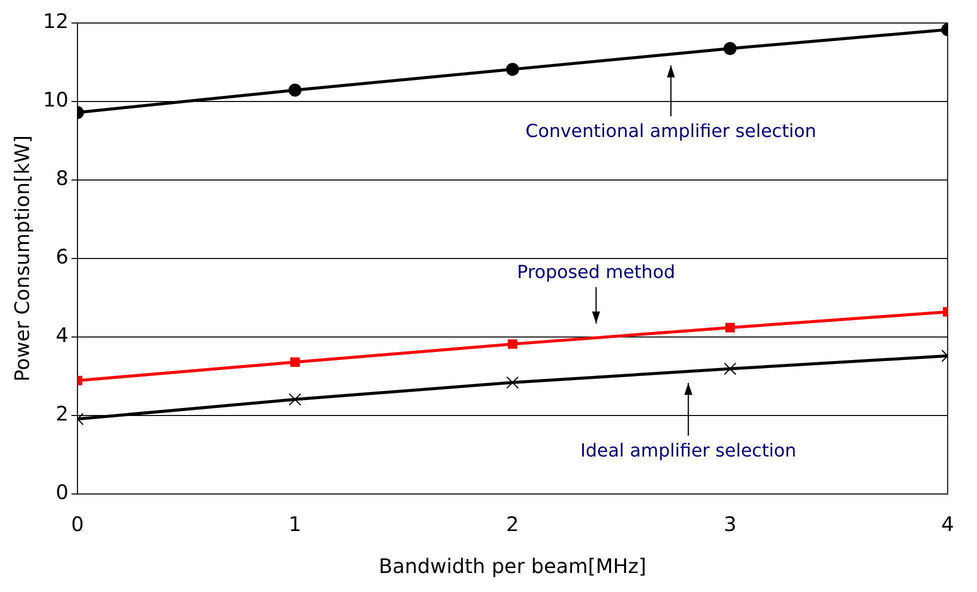 This screenshot has height=592, width=977. I want to click on y-tick-label: 4, so click(62, 335).